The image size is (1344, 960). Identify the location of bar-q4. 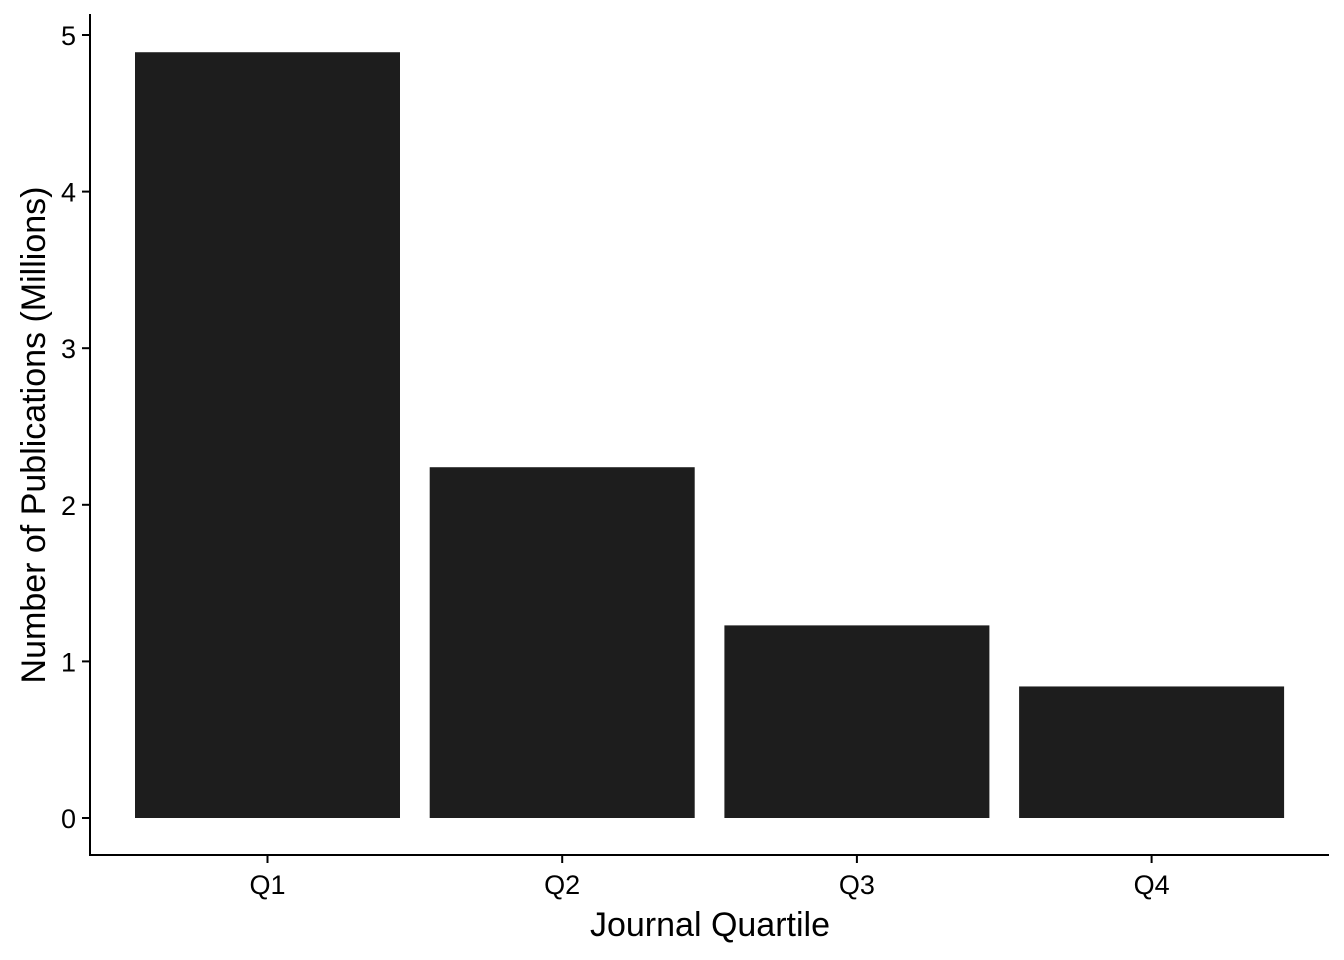
(1152, 752).